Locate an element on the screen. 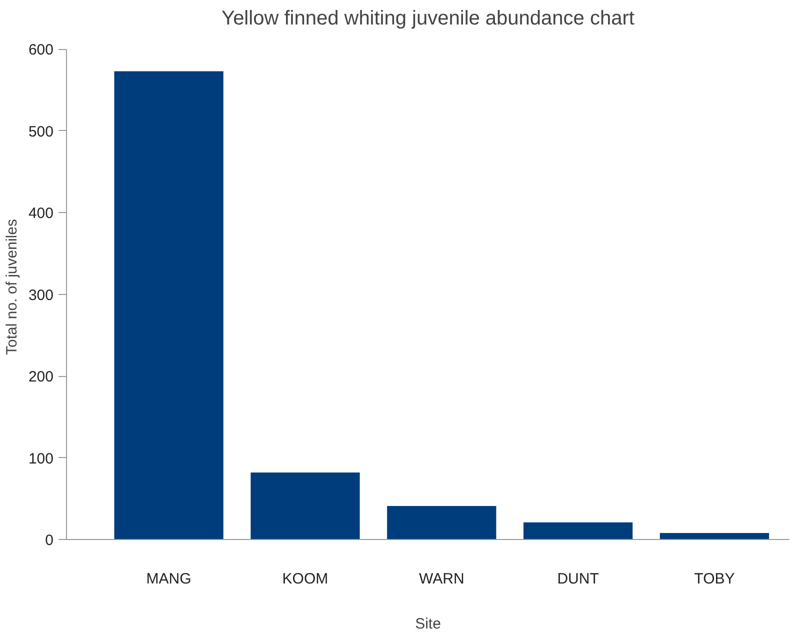  y-tick-label: 0 is located at coordinates (49, 540).